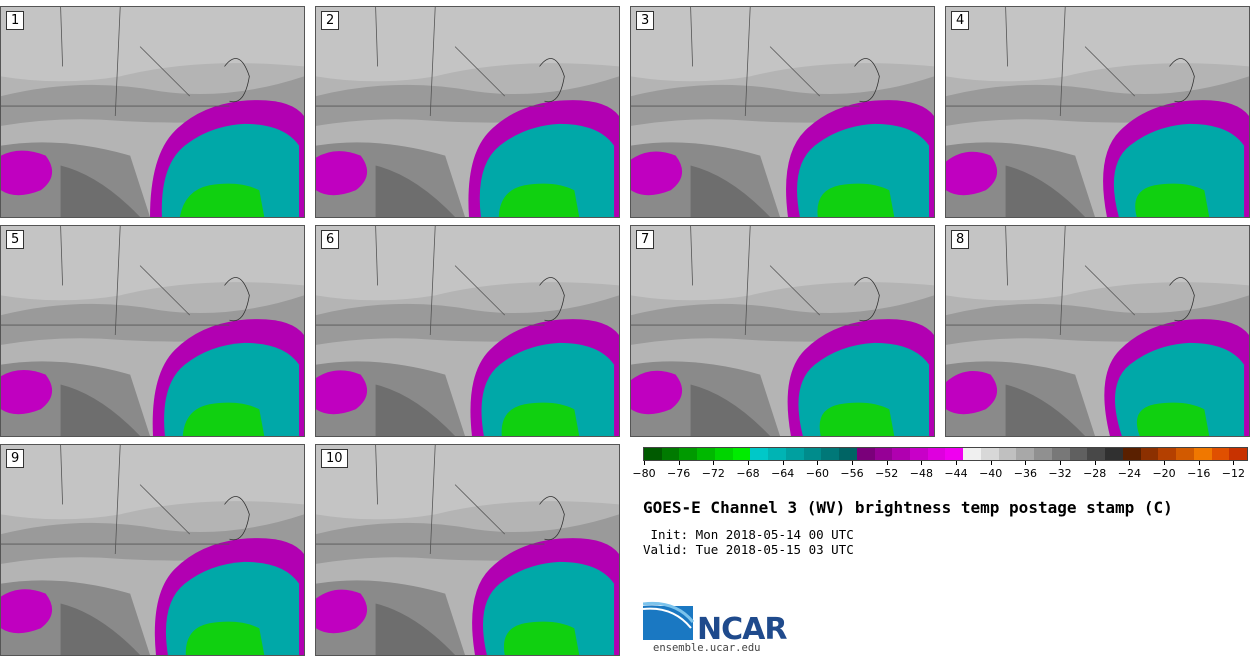  I want to click on colorbar-tick-label: −76, so click(679, 473).